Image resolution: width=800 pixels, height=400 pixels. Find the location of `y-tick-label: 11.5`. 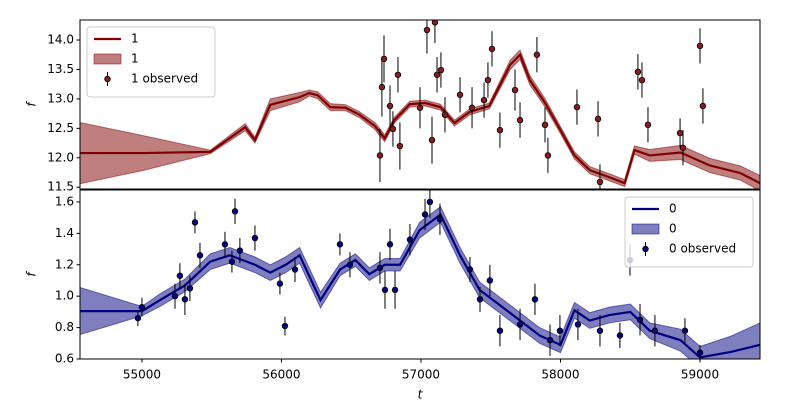

y-tick-label: 11.5 is located at coordinates (60, 187).